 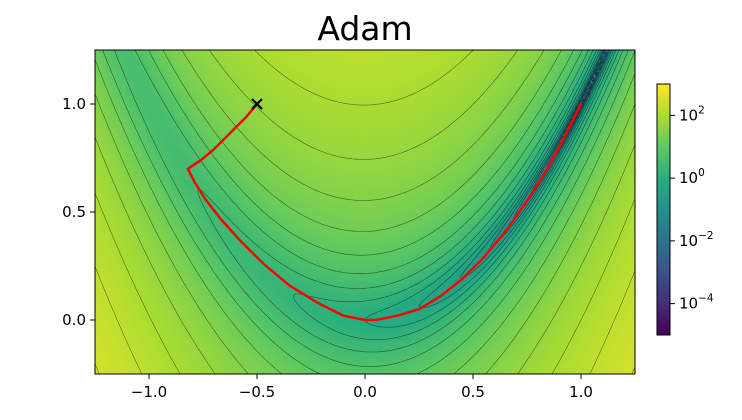 I want to click on colorbar-tick-exponent: −2, so click(x=705, y=236).